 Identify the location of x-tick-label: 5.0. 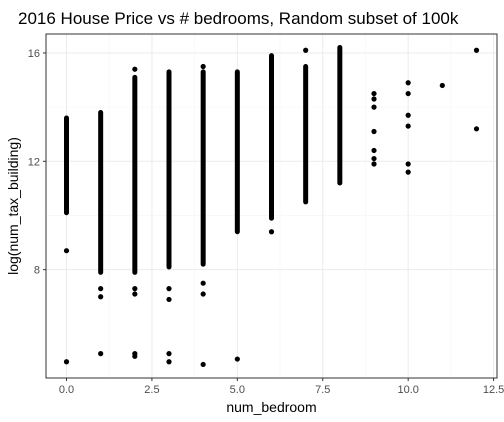
(237, 390).